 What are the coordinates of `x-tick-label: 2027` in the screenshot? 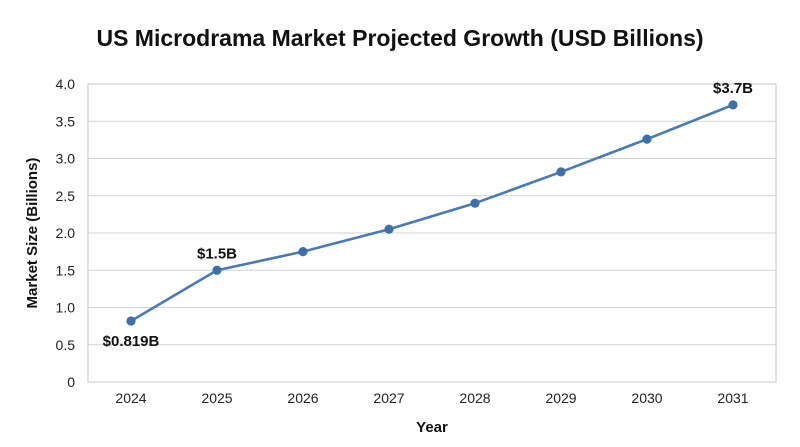 It's located at (388, 398).